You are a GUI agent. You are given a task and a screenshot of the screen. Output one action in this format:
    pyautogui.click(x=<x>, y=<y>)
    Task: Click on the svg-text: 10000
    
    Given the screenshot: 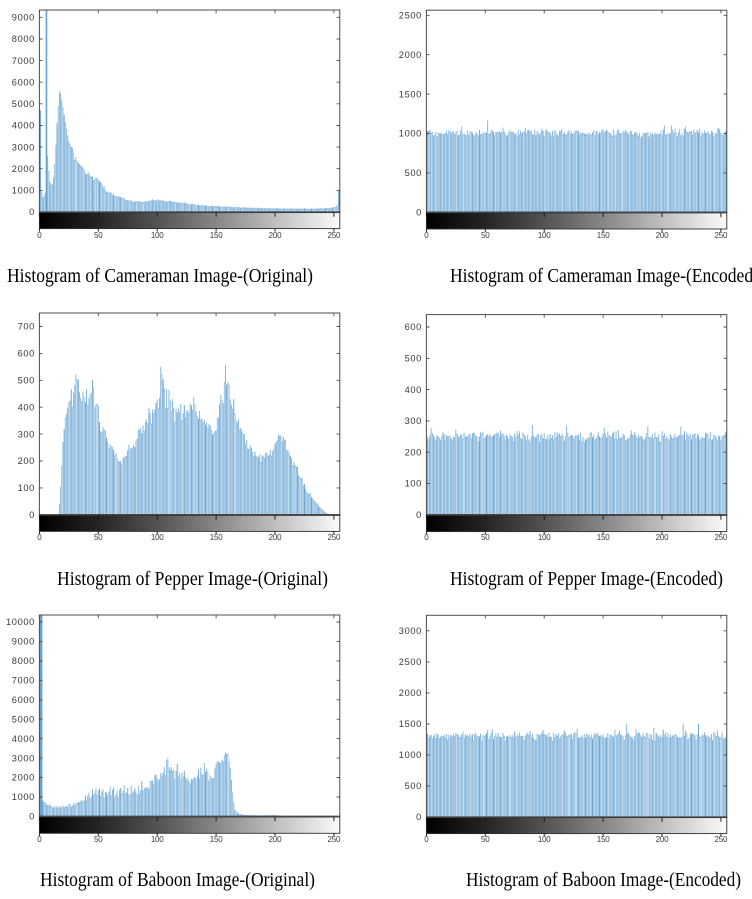 What is the action you would take?
    pyautogui.click(x=20, y=622)
    